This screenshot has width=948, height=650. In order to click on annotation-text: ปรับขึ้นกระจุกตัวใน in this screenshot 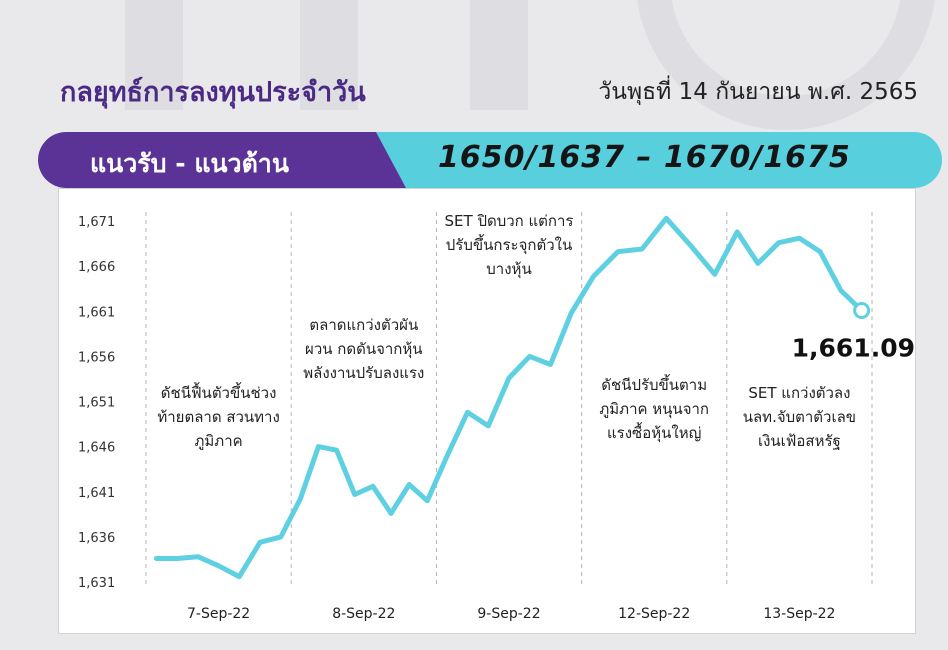, I will do `click(509, 244)`.